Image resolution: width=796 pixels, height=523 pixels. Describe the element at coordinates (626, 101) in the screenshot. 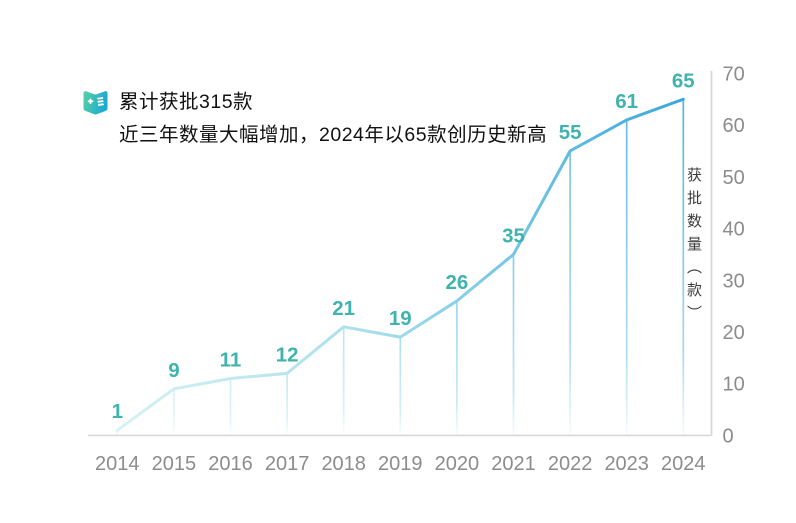

I see `data-point-label: 61` at that location.